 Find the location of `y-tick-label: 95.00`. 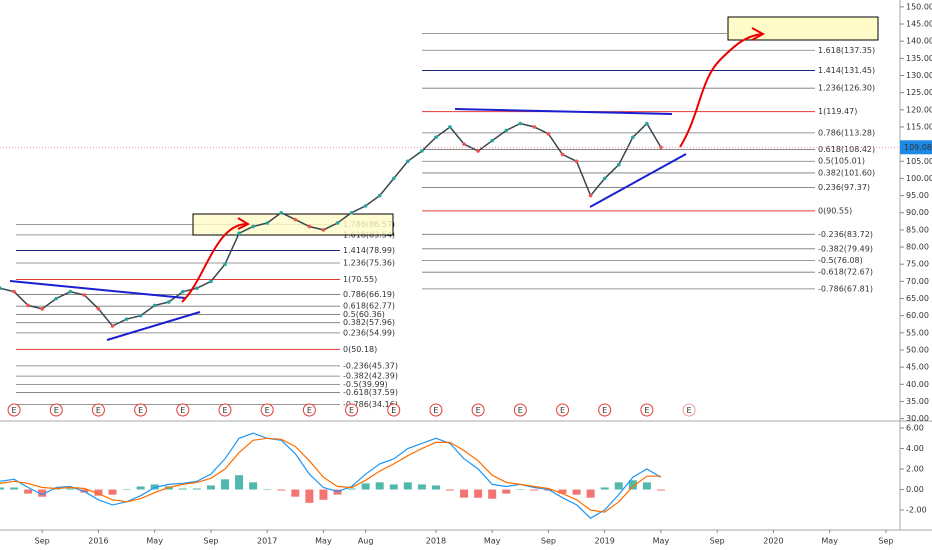

y-tick-label: 95.00 is located at coordinates (917, 195).